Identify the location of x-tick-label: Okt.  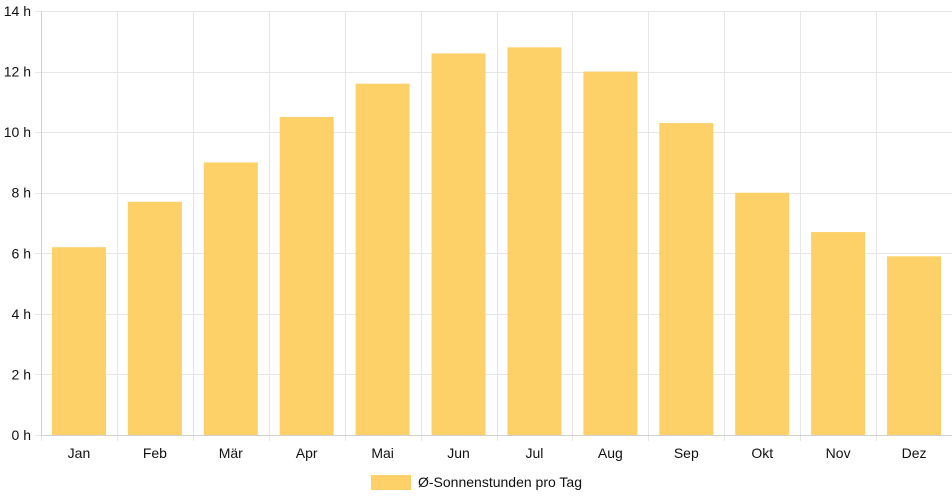
(762, 453).